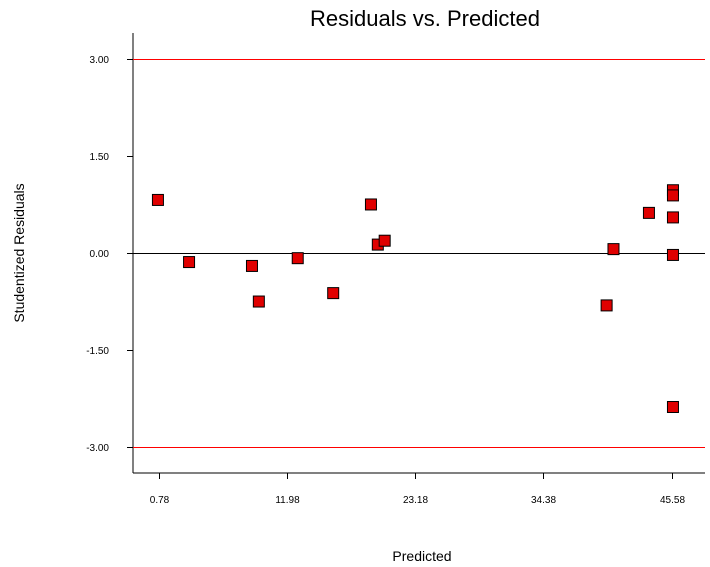 The width and height of the screenshot is (710, 567). I want to click on y-tick-label: 0.00, so click(100, 254).